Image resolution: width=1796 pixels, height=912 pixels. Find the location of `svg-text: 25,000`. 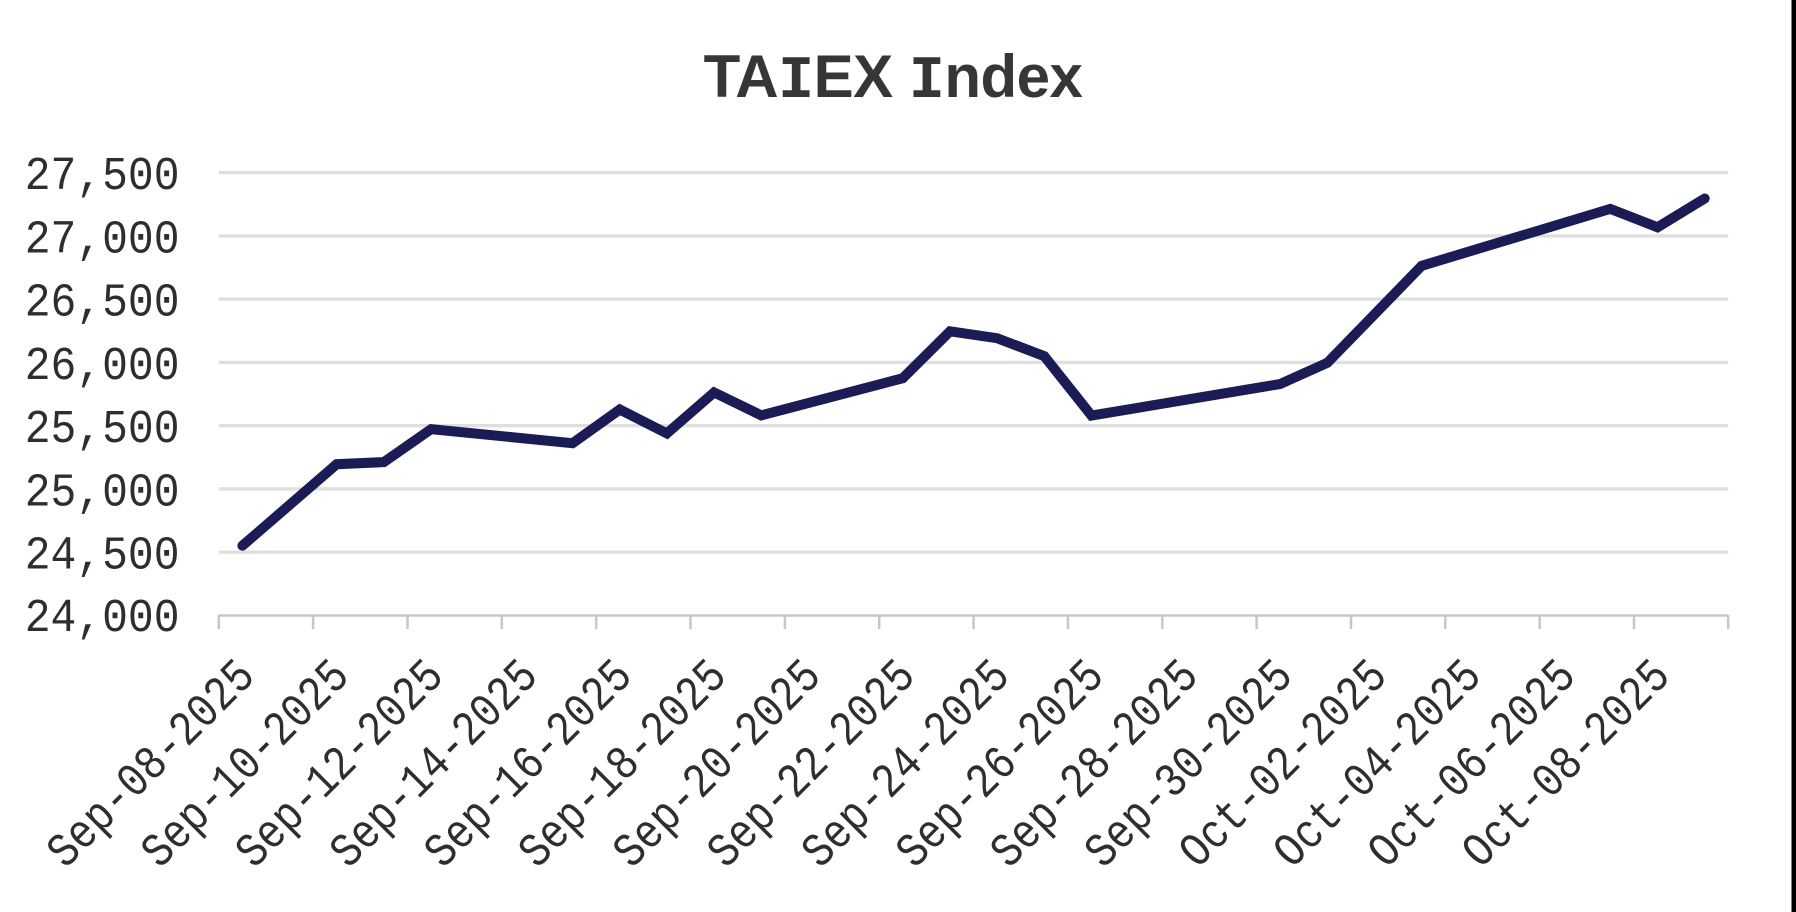

svg-text: 25,000 is located at coordinates (102, 492).